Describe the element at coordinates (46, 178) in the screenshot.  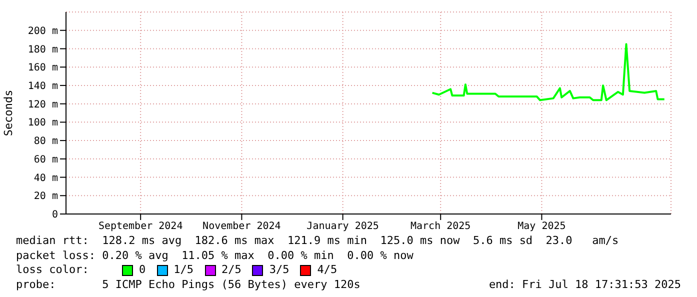
I see `y-tick-label: 40 m` at that location.